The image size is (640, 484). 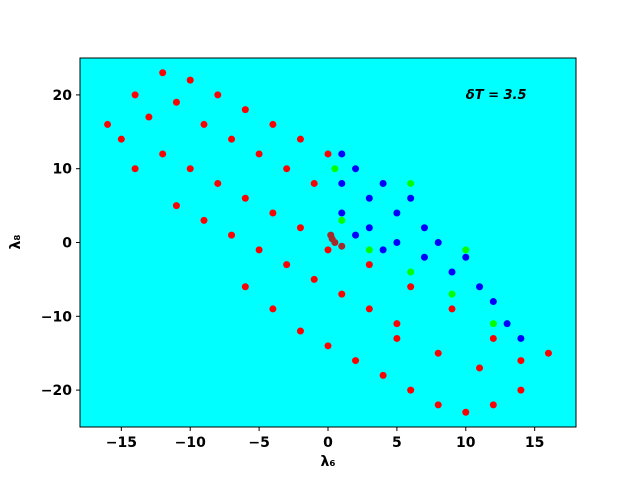 I want to click on y-tick-label: −10, so click(x=56, y=317).